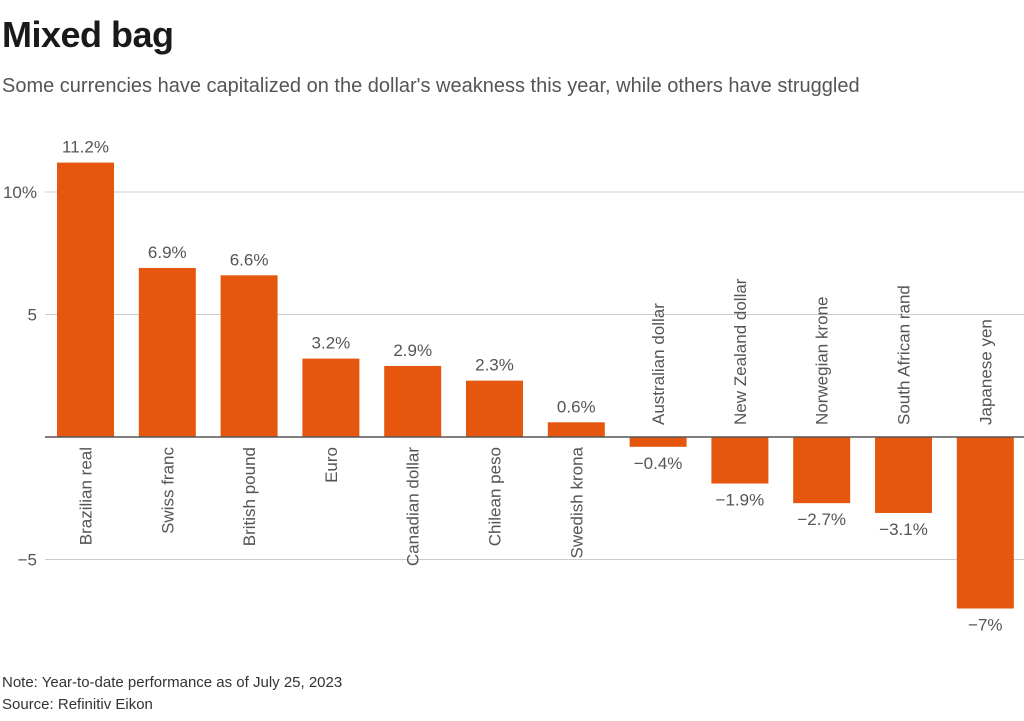 The height and width of the screenshot is (721, 1024). What do you see at coordinates (167, 252) in the screenshot?
I see `data-label: 6.9%` at bounding box center [167, 252].